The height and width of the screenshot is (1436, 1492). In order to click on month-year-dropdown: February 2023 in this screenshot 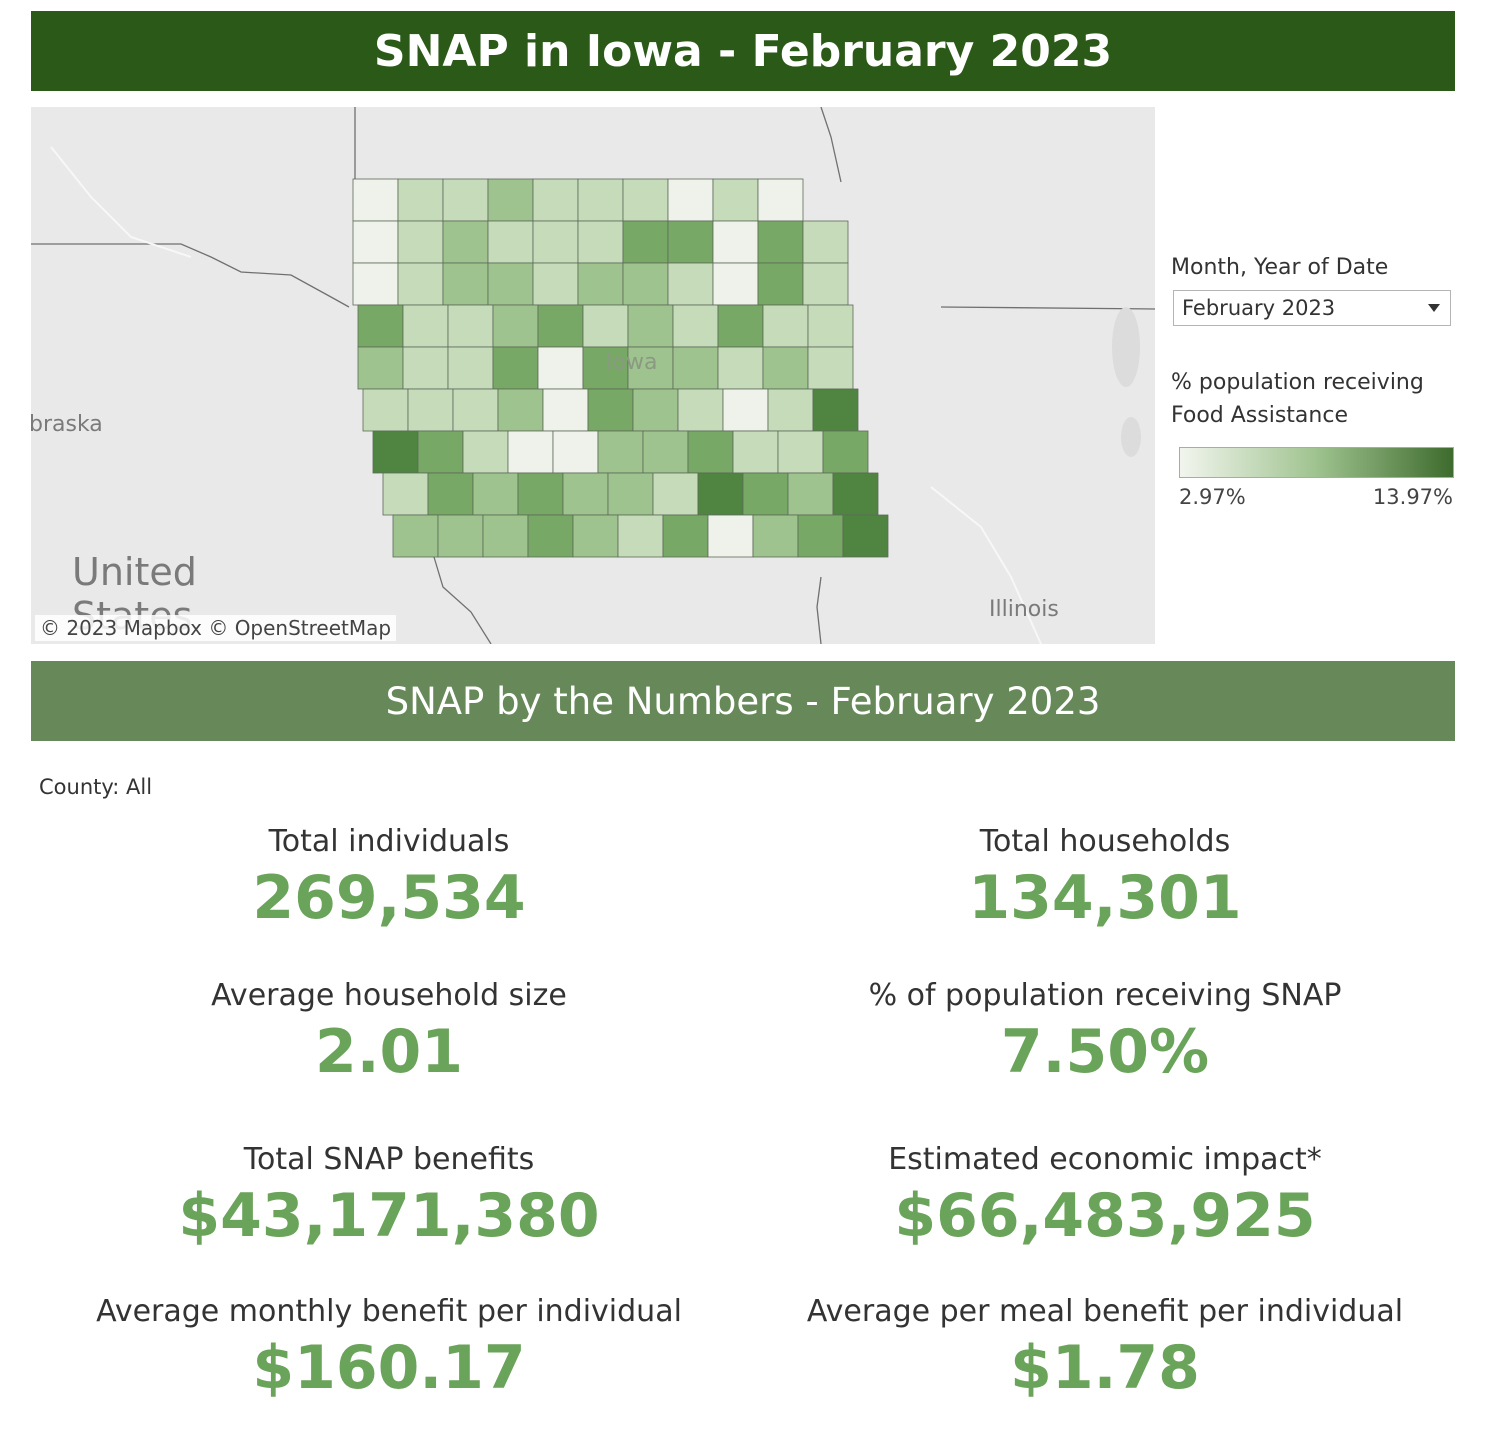, I will do `click(1312, 308)`.